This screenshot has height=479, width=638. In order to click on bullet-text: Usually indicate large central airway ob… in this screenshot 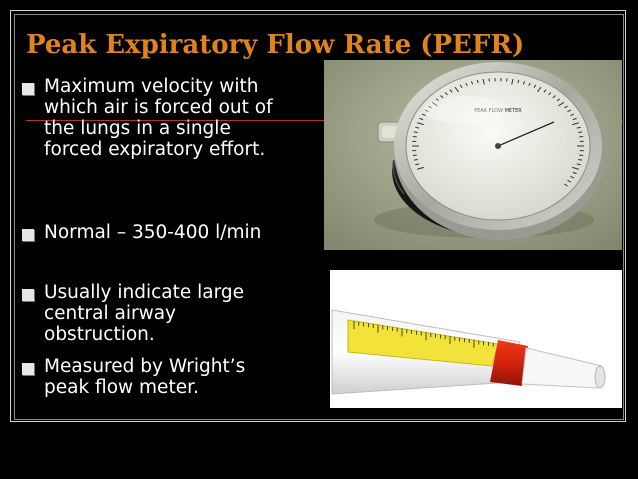, I will do `click(144, 313)`.